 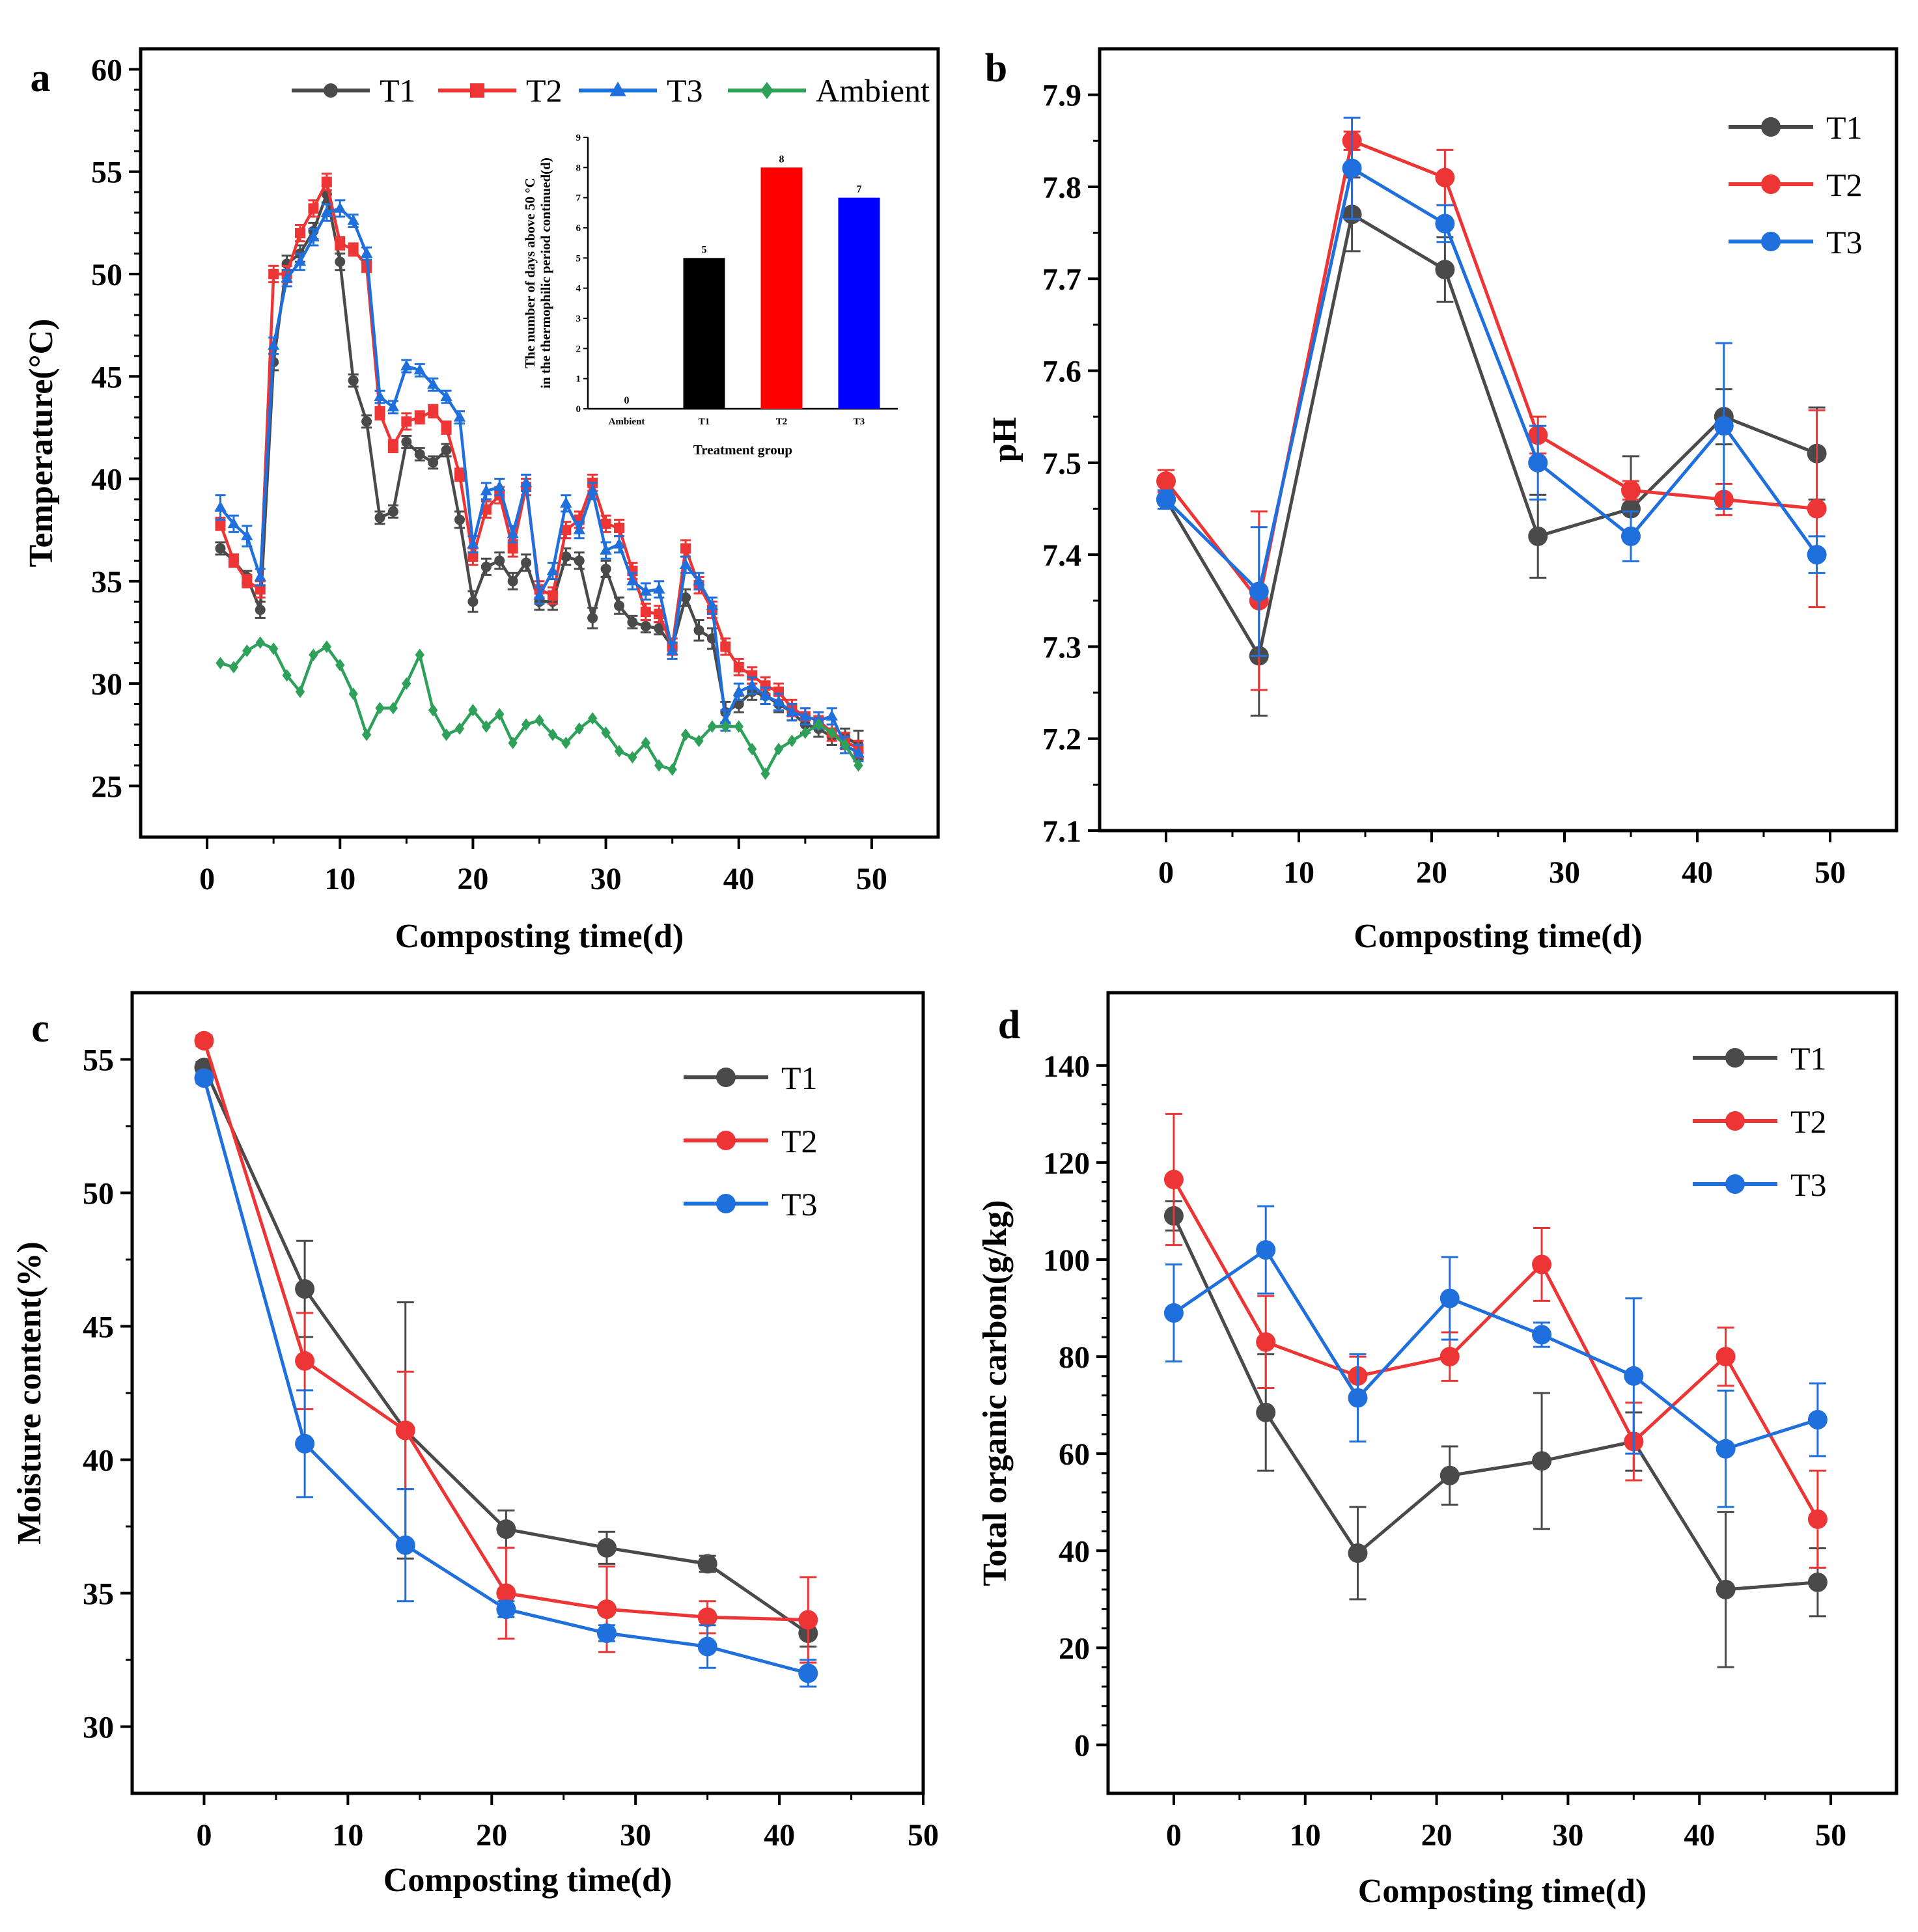 I want to click on series-line, so click(x=539, y=708).